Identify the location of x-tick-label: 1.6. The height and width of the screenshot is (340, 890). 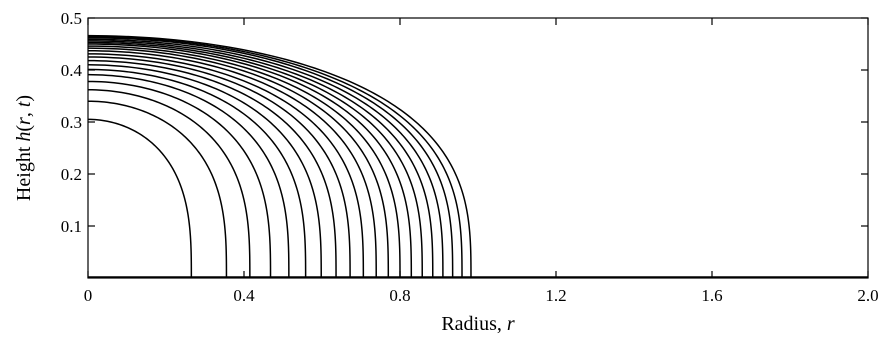
(711, 295).